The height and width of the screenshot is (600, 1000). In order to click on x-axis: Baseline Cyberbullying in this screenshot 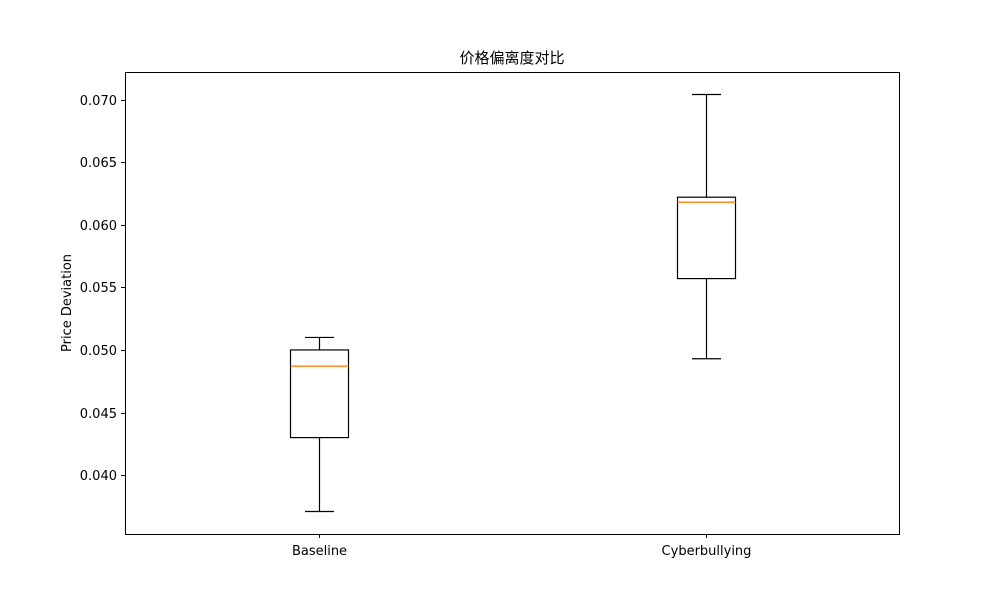, I will do `click(522, 546)`.